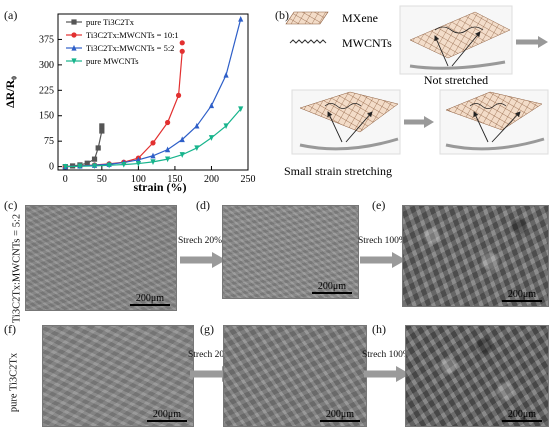 Image resolution: width=550 pixels, height=437 pixels. I want to click on x-tick-label: 100, so click(138, 179).